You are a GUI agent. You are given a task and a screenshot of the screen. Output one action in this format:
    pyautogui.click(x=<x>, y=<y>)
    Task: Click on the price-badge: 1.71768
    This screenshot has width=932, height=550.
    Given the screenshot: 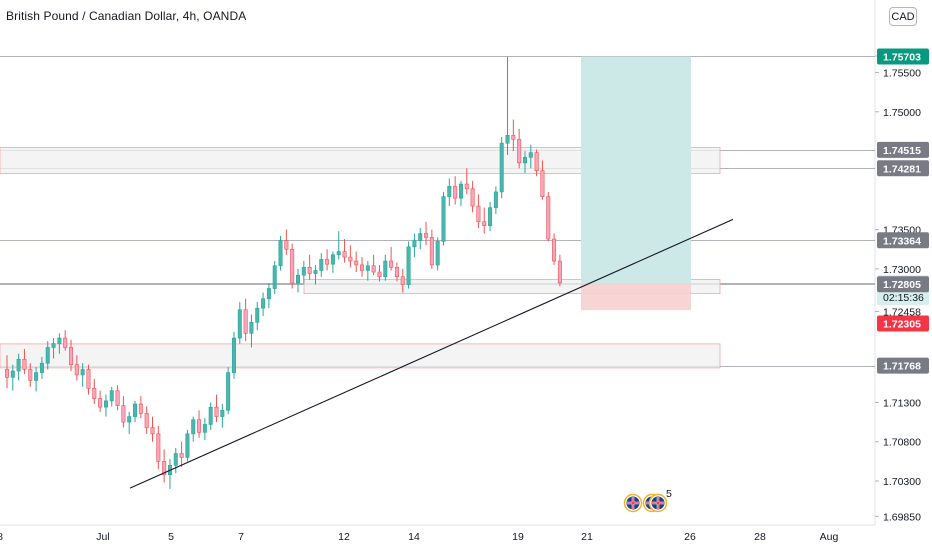 What is the action you would take?
    pyautogui.click(x=903, y=365)
    